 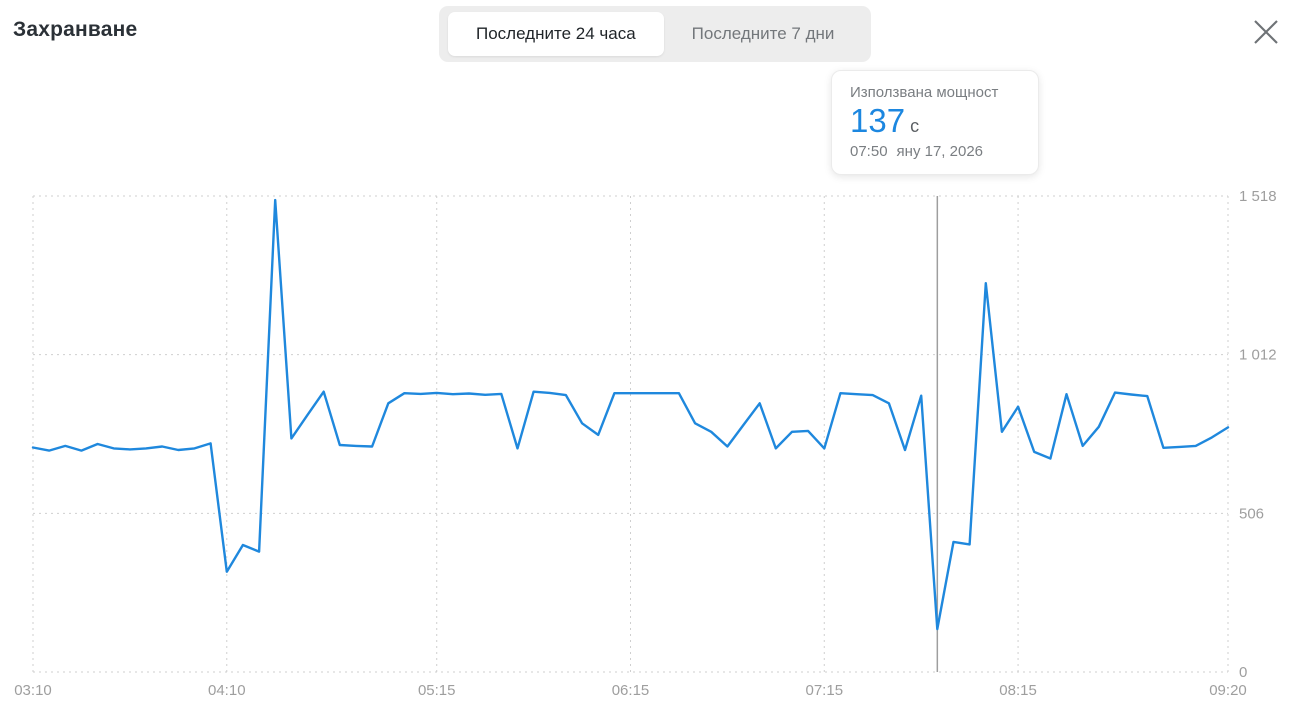 I want to click on page-title: Захранване, so click(x=75, y=29).